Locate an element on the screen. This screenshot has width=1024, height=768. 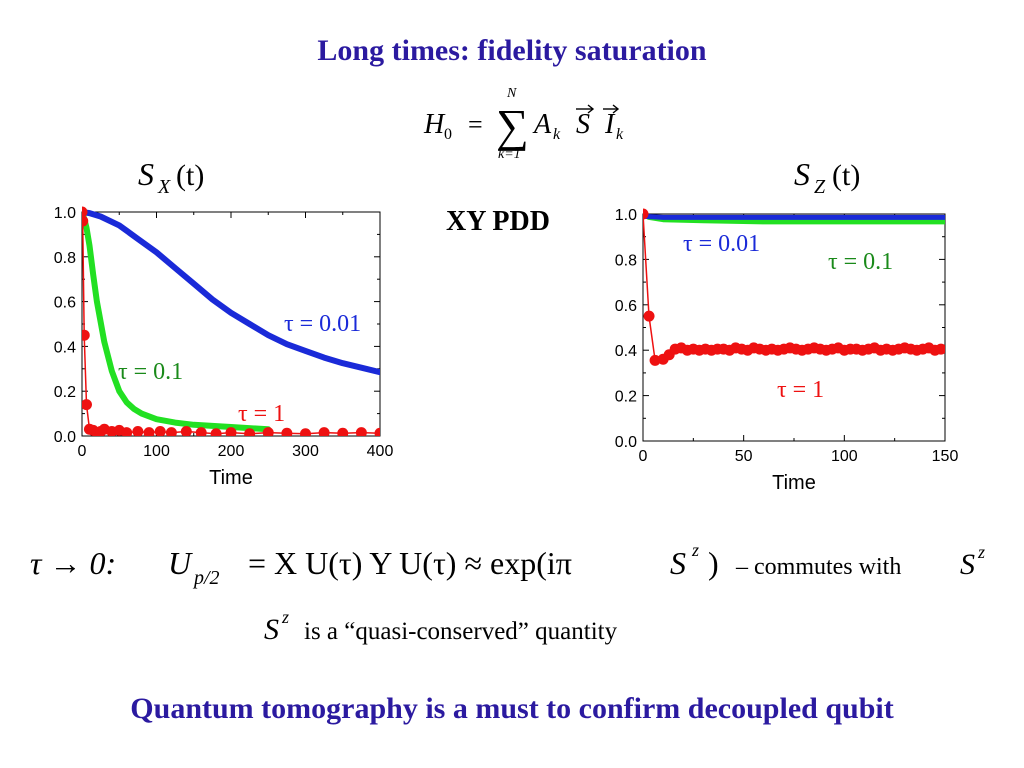
x-tick-label: 300 is located at coordinates (305, 451).